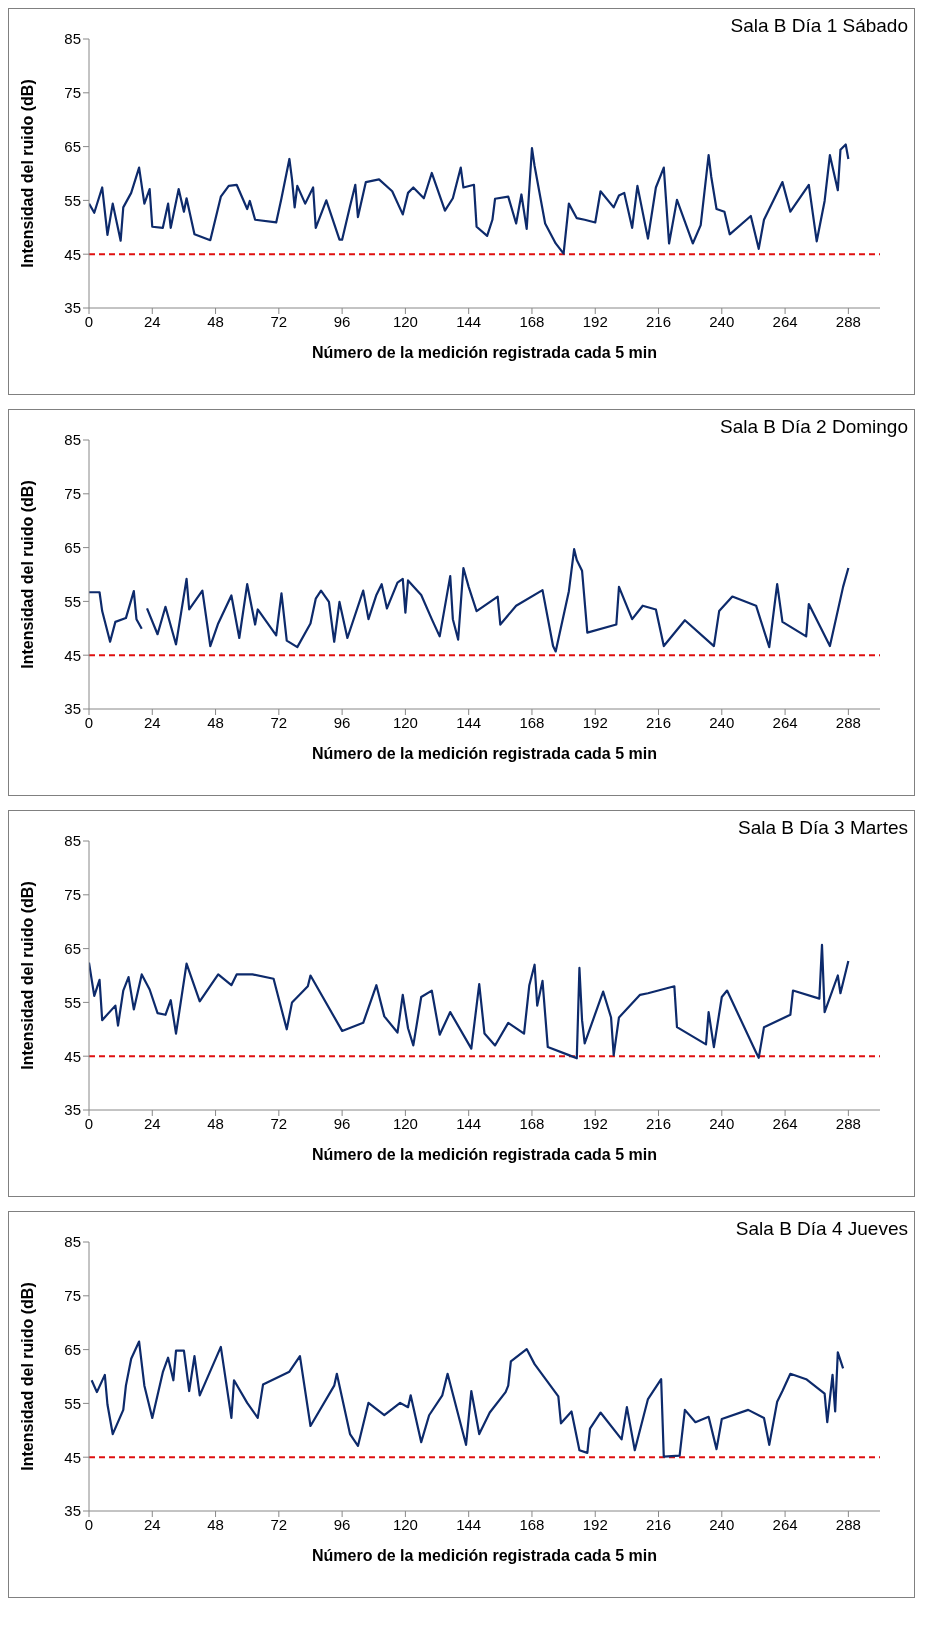  Describe the element at coordinates (822, 828) in the screenshot. I see `chart-title: Sala B Día 3 Martes` at that location.